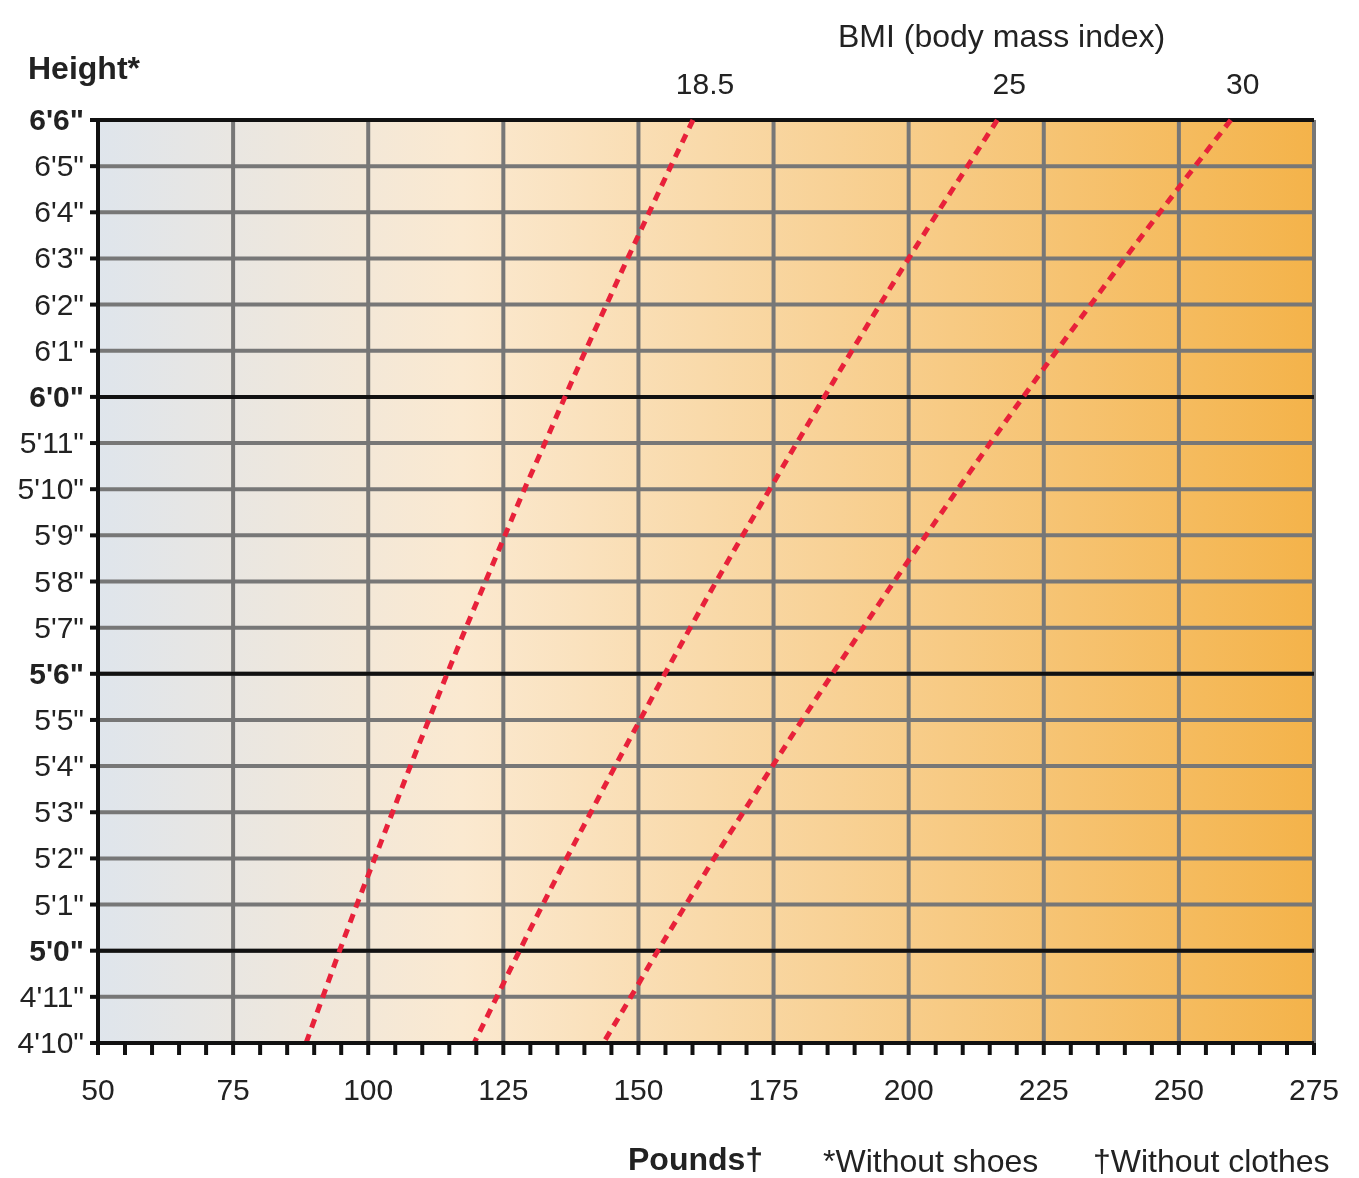 The image size is (1359, 1178). Describe the element at coordinates (1243, 83) in the screenshot. I see `series-label: 30` at that location.